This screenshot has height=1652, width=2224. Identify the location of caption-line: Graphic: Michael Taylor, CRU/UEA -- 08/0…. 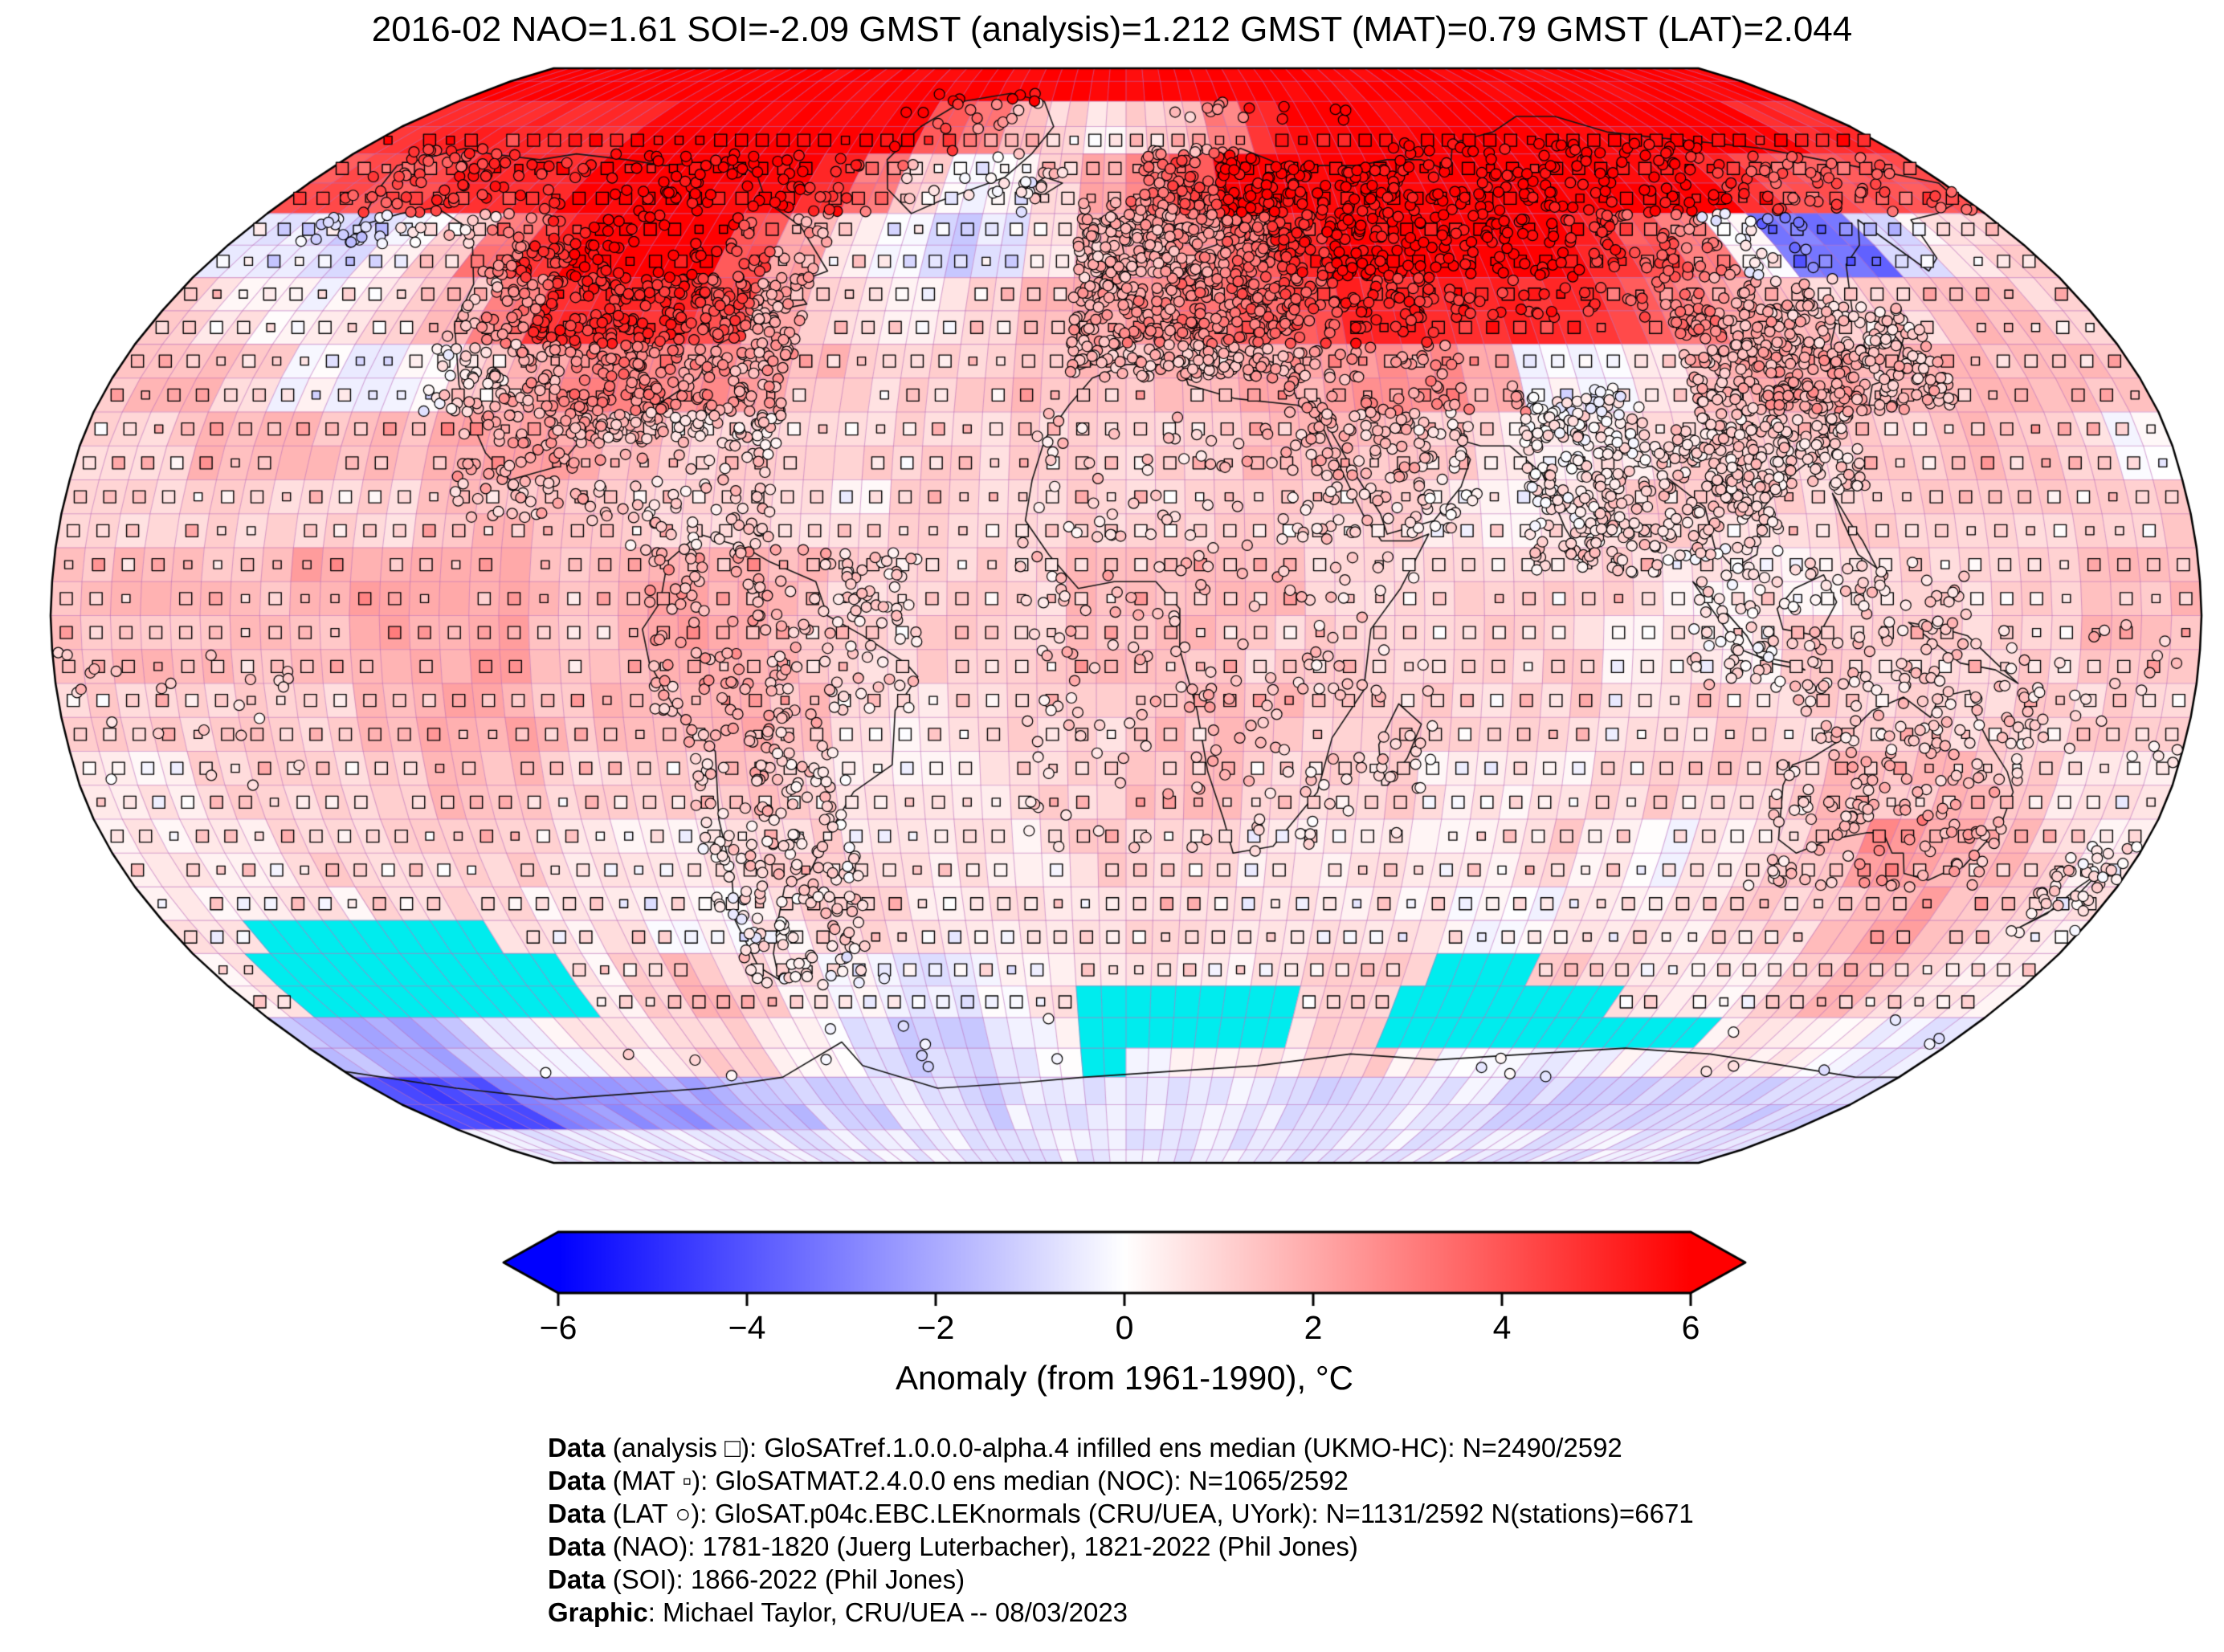
(1121, 1612).